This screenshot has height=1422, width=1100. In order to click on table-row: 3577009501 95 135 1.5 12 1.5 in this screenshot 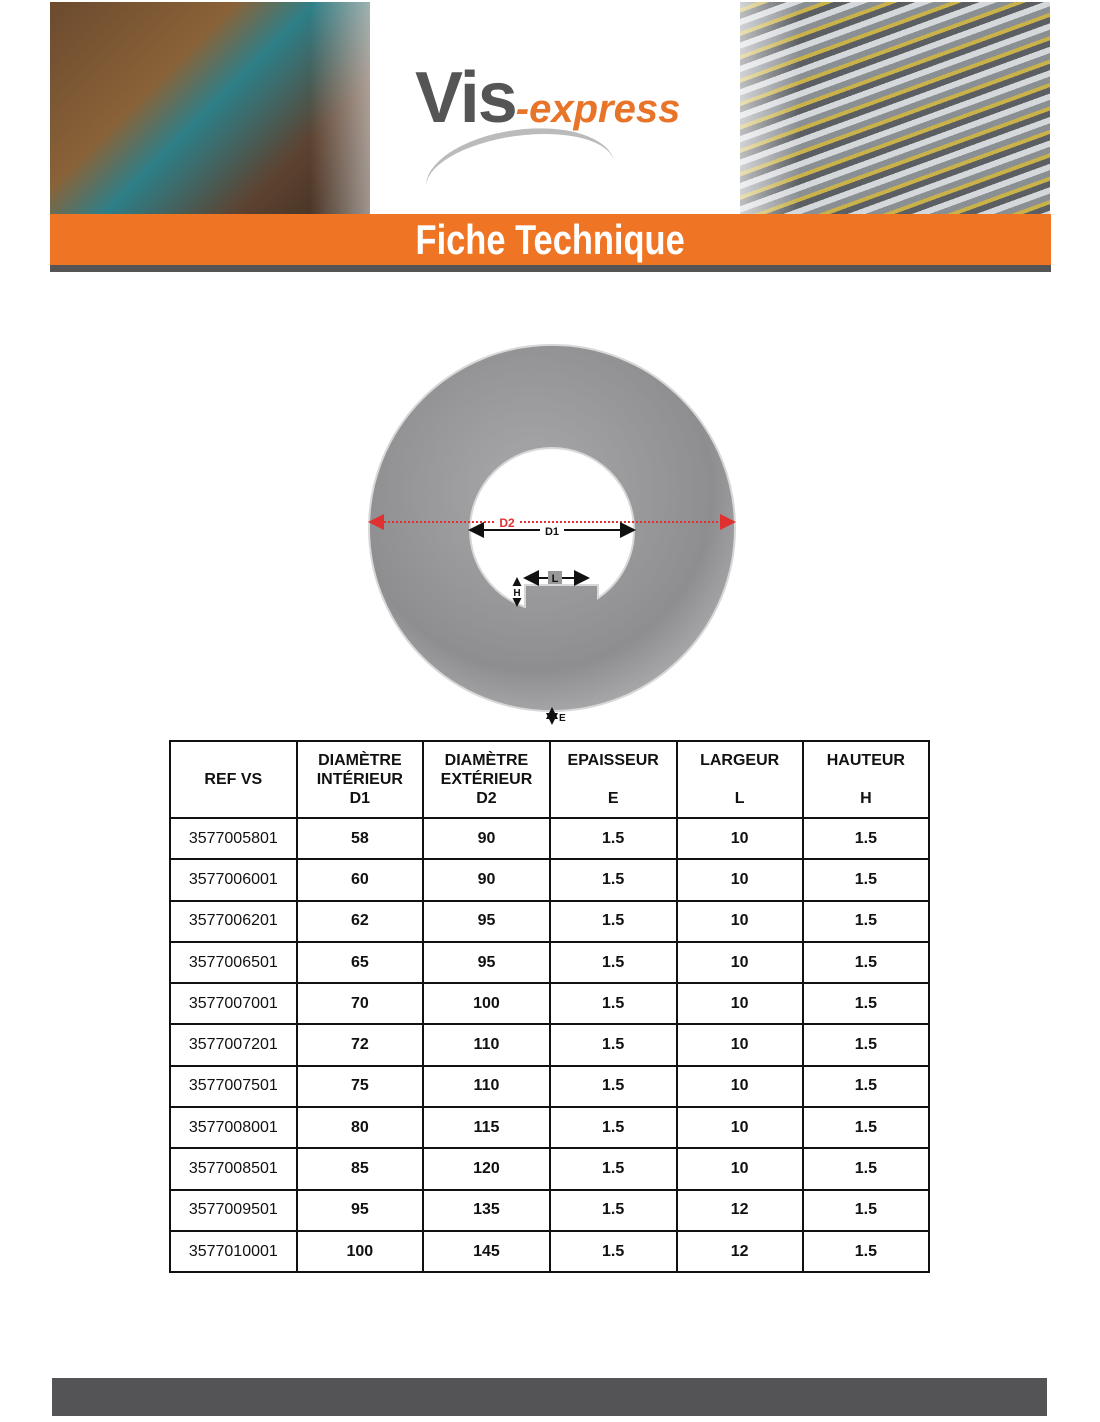, I will do `click(550, 1210)`.